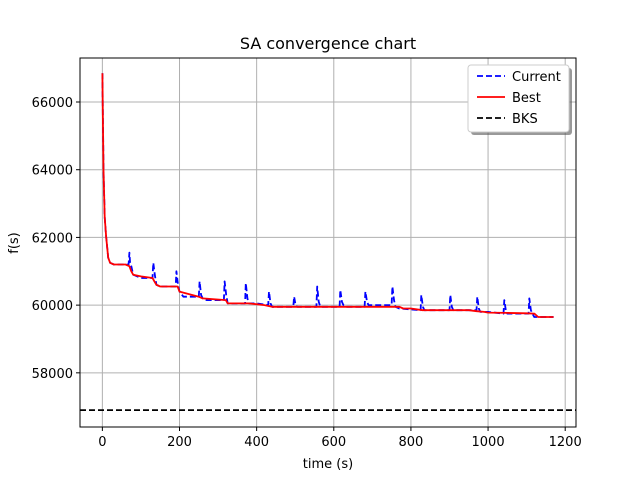 This screenshot has height=480, width=640. Describe the element at coordinates (52, 306) in the screenshot. I see `y-tick-label: 60000` at that location.